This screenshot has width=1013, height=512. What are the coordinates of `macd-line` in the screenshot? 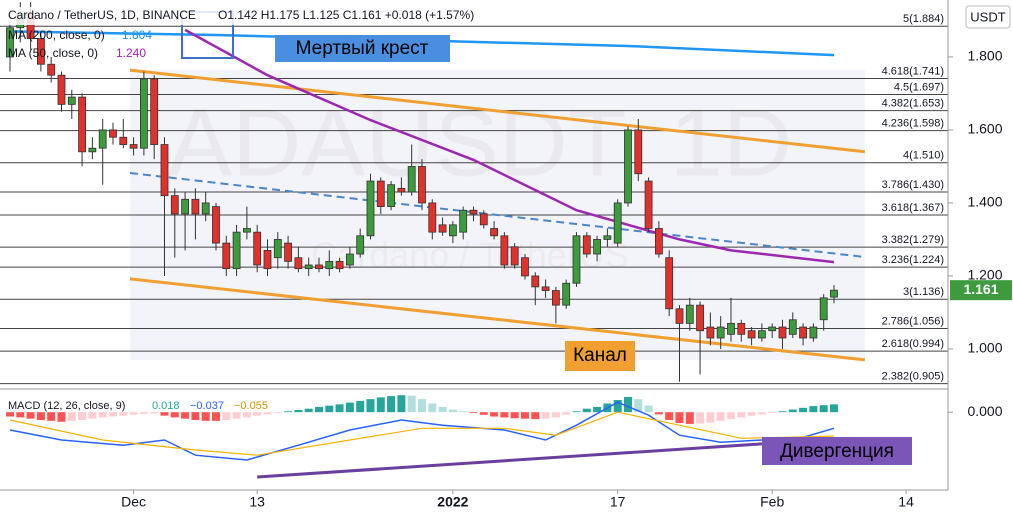 It's located at (422, 431).